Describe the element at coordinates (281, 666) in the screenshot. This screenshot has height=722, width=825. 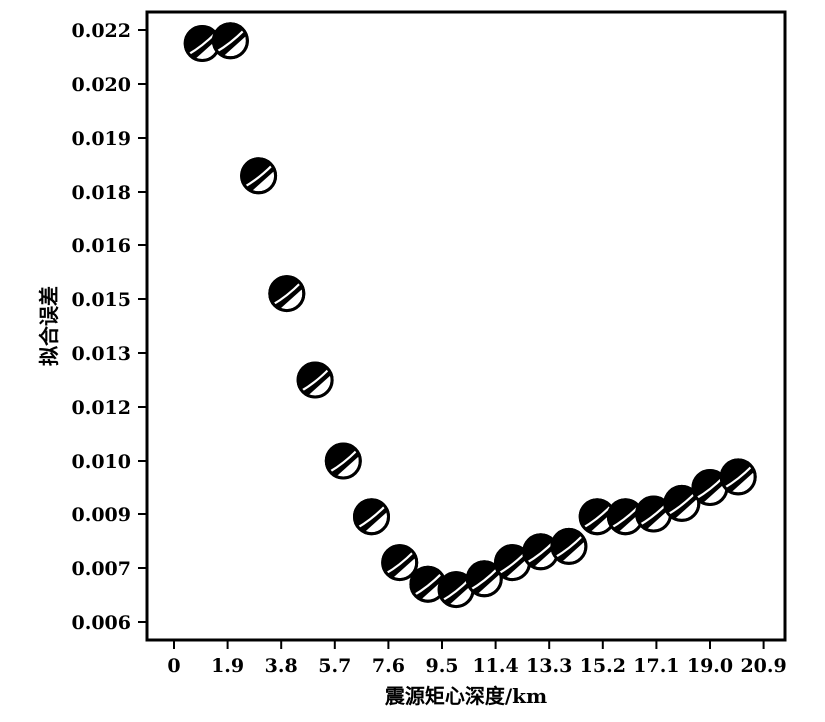
I see `x-tick-label: 3.8` at that location.